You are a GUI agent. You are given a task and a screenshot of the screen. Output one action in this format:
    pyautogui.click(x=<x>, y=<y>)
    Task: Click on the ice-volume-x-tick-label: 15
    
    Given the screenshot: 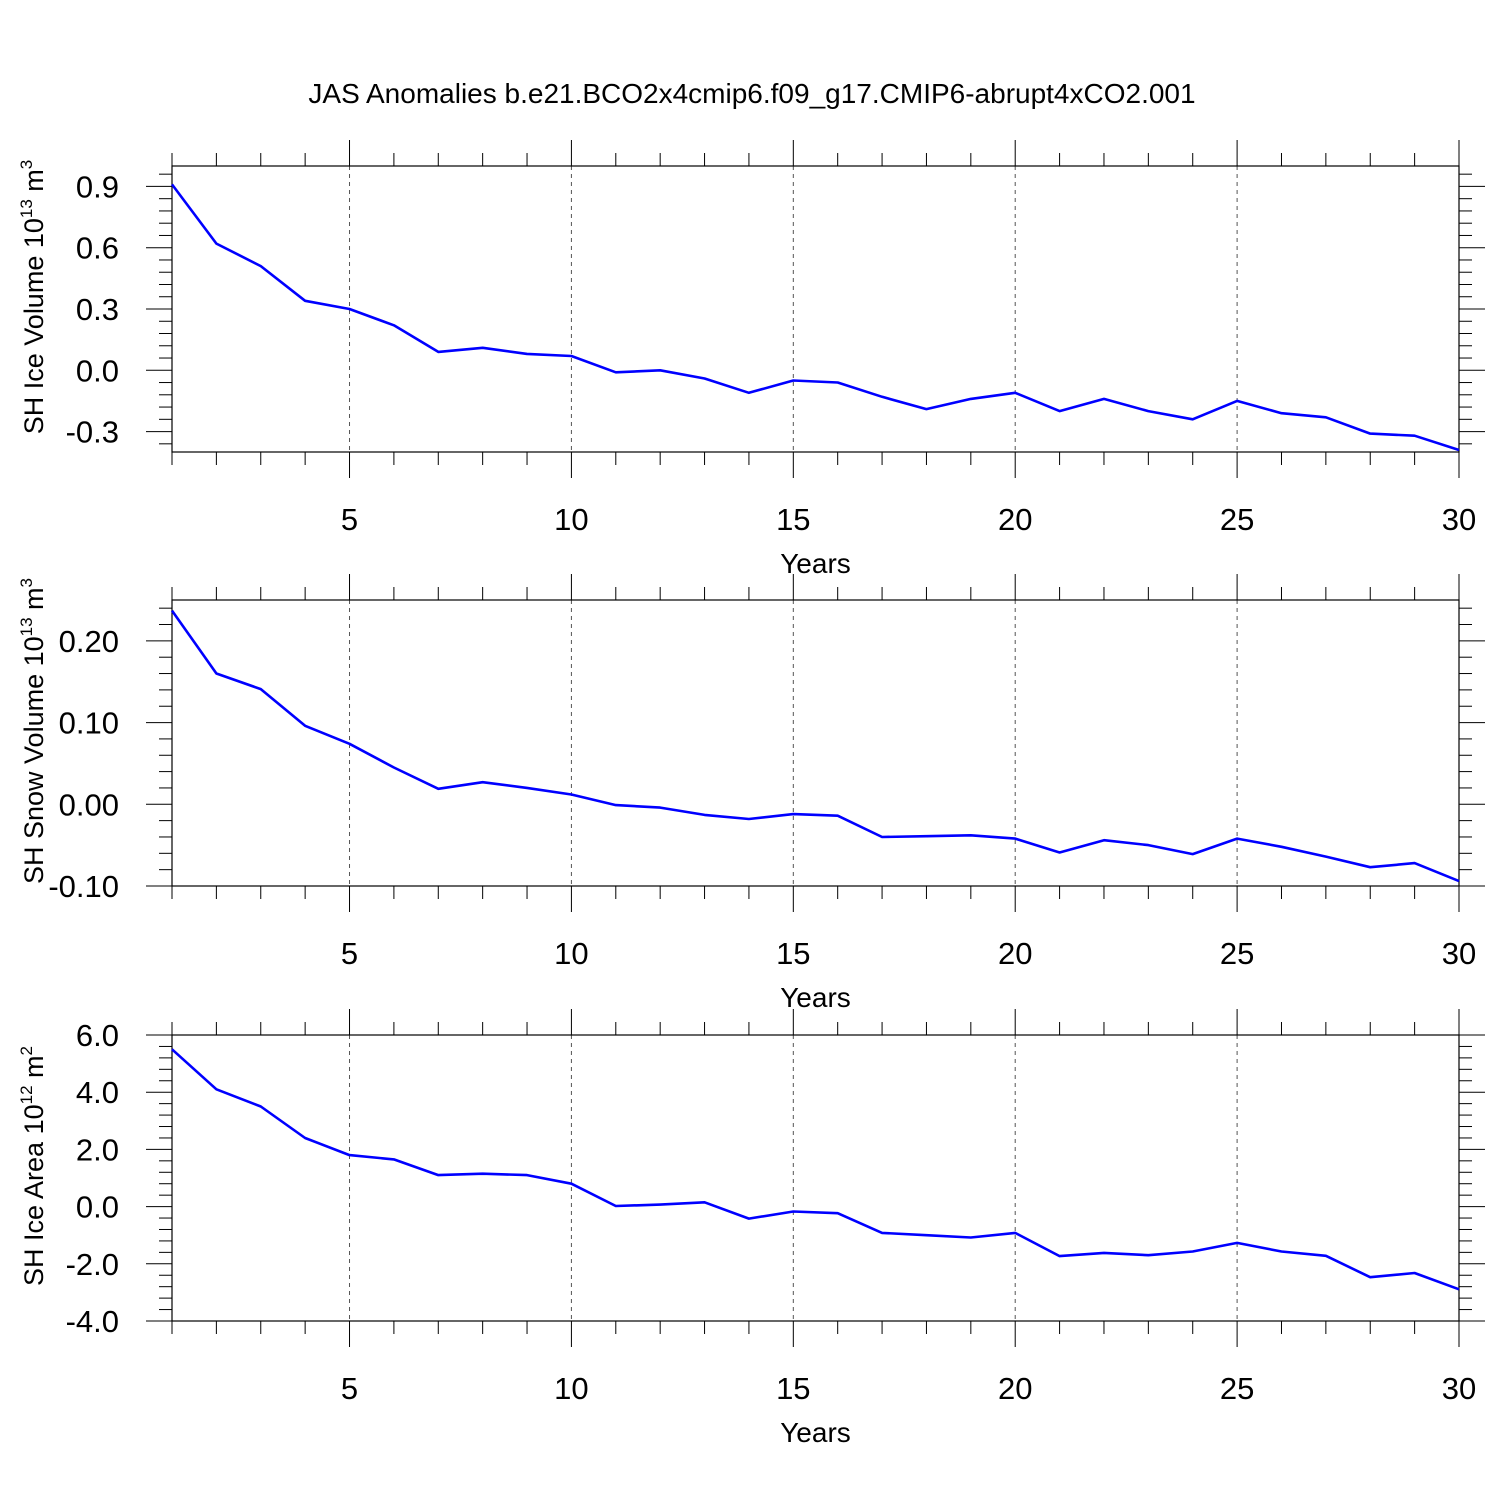 What is the action you would take?
    pyautogui.click(x=793, y=519)
    